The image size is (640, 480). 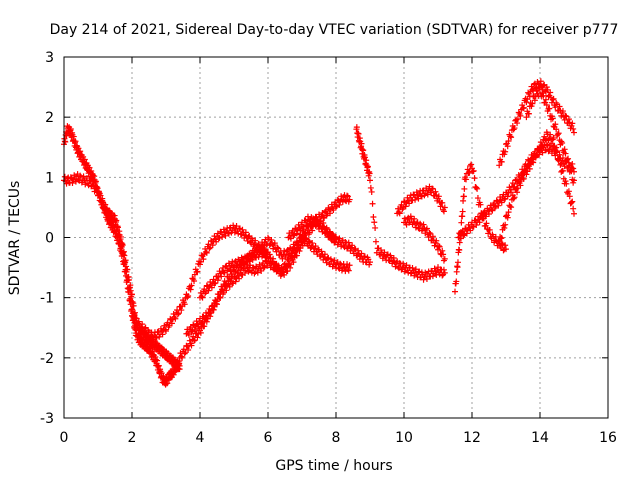 What do you see at coordinates (49, 118) in the screenshot?
I see `y-tick-label: 2` at bounding box center [49, 118].